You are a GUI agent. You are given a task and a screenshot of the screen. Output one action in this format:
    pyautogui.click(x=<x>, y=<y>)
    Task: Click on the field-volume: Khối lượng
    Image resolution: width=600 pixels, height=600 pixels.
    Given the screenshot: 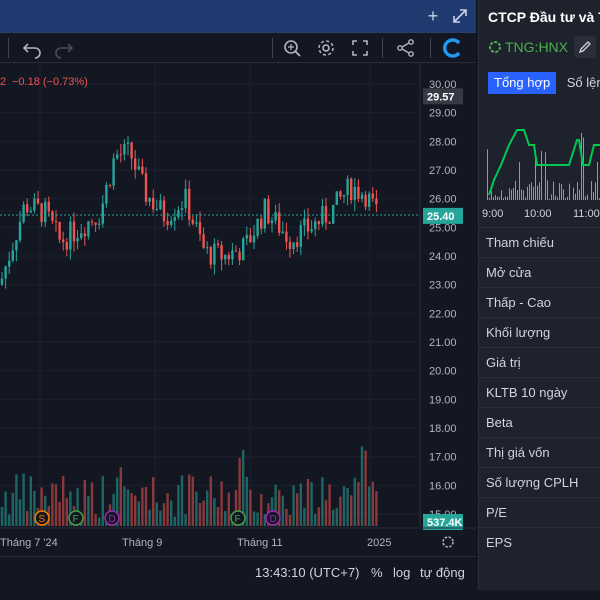 What is the action you would take?
    pyautogui.click(x=539, y=332)
    